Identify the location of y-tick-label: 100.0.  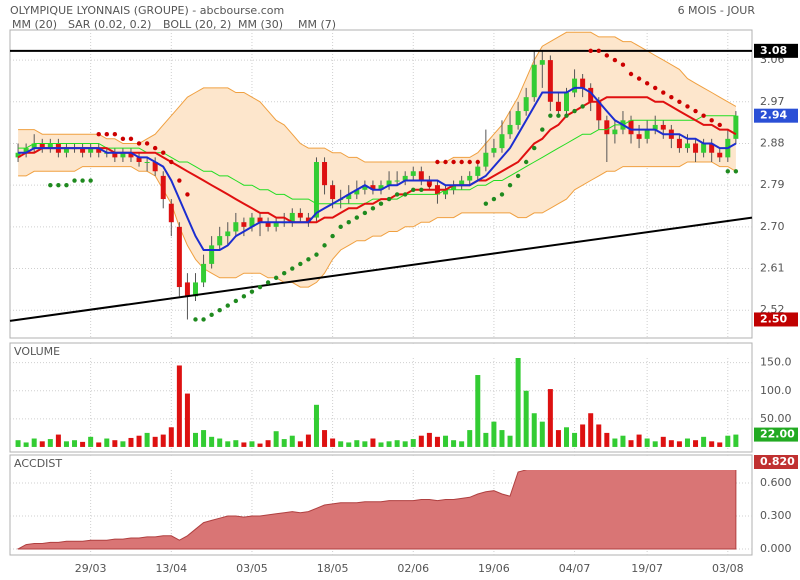
(776, 390).